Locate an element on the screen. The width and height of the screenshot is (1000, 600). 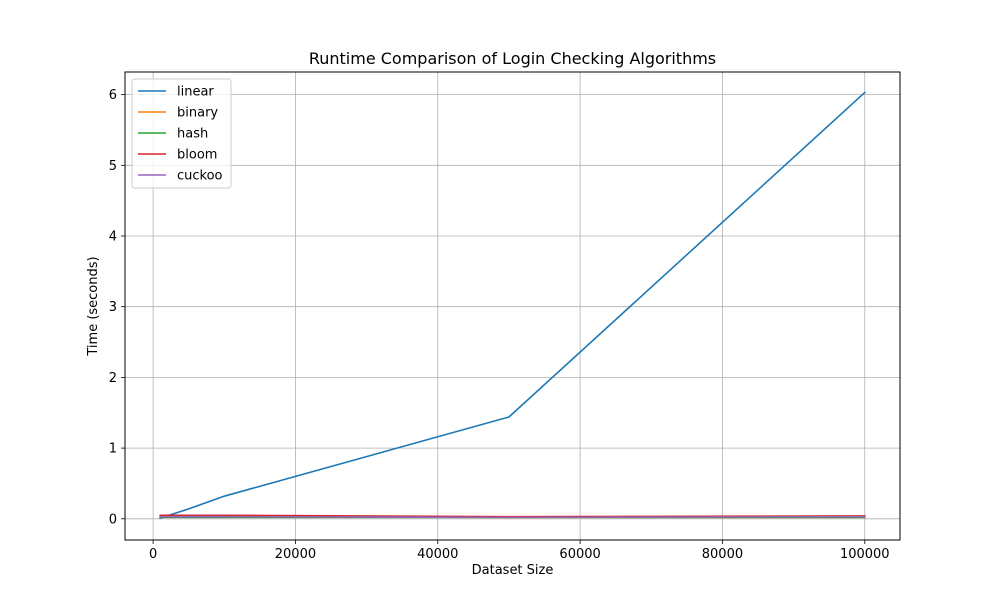
series-line-cuckoo is located at coordinates (512, 517).